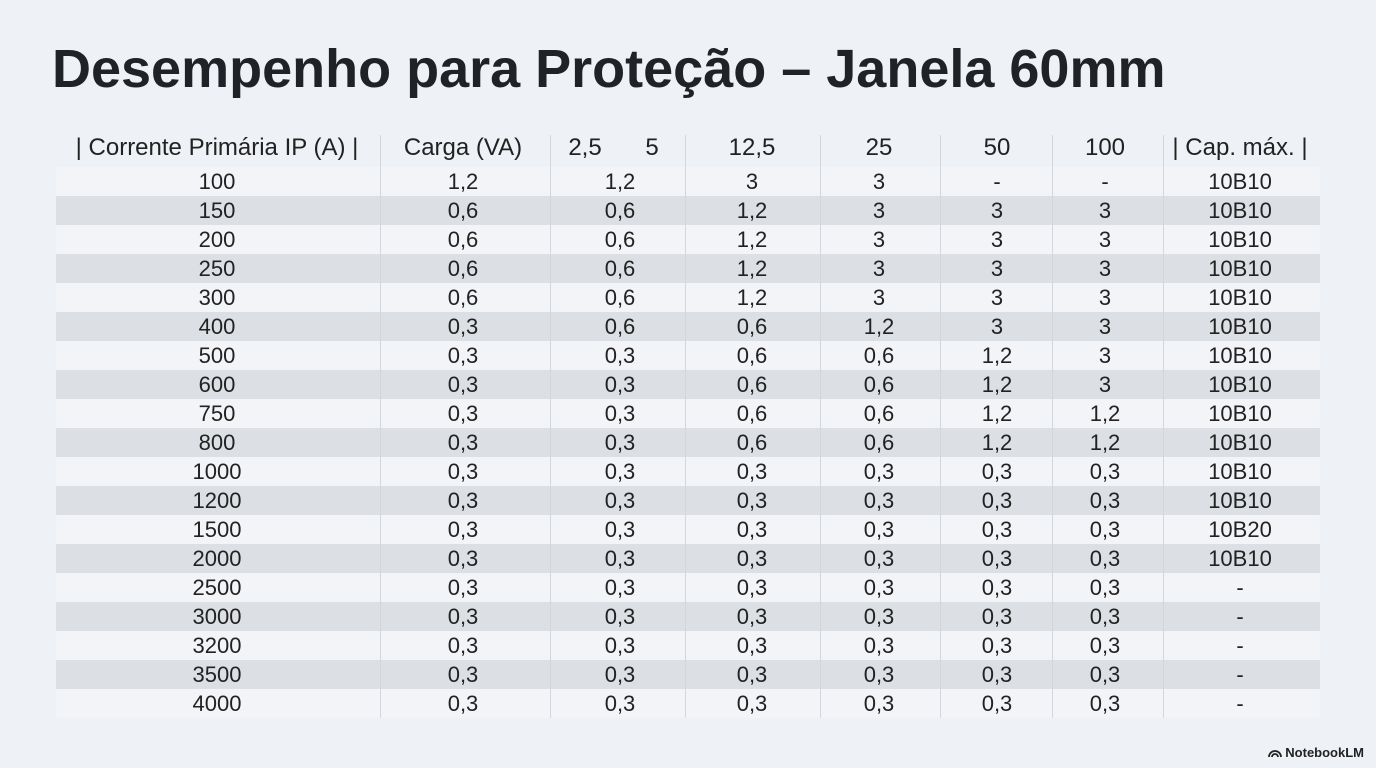 This screenshot has height=768, width=1376. What do you see at coordinates (463, 147) in the screenshot?
I see `header-cell: Carga (VA)` at bounding box center [463, 147].